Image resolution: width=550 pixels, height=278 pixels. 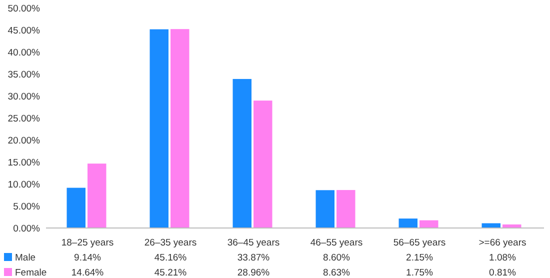 What do you see at coordinates (502, 242) in the screenshot?
I see `x-tick-label: >=66 years` at bounding box center [502, 242].